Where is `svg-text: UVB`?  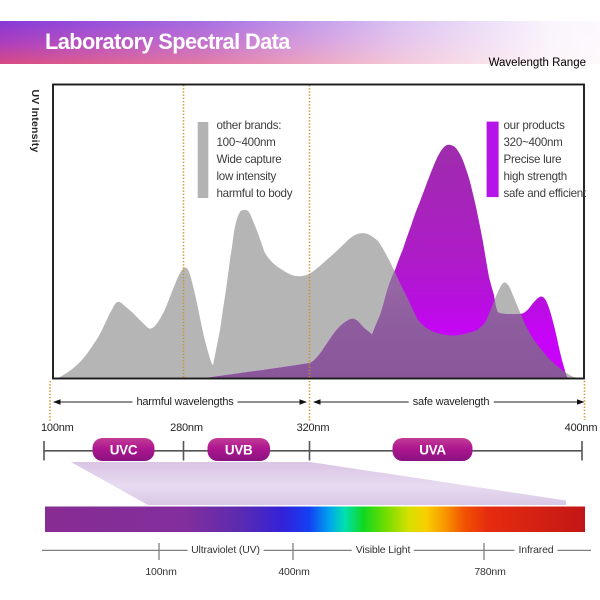 svg-text: UVB is located at coordinates (239, 450).